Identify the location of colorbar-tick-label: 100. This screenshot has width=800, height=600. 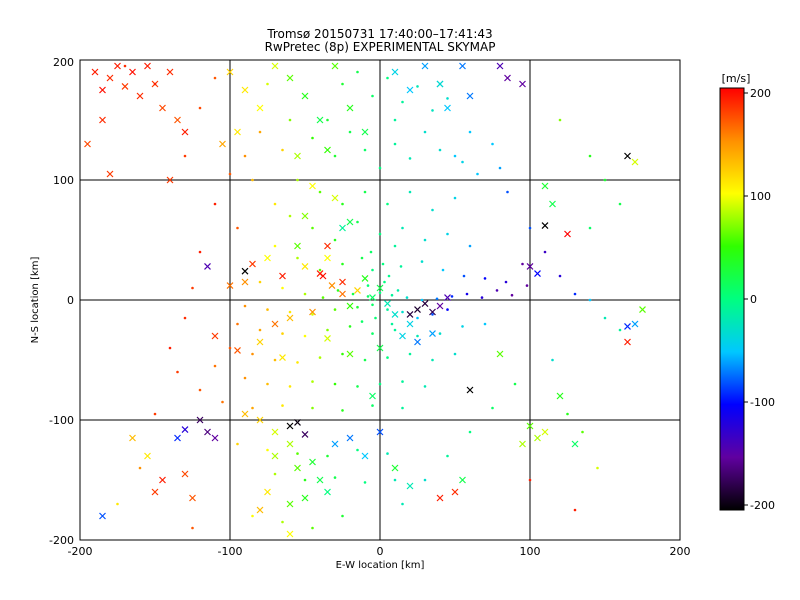
(760, 196).